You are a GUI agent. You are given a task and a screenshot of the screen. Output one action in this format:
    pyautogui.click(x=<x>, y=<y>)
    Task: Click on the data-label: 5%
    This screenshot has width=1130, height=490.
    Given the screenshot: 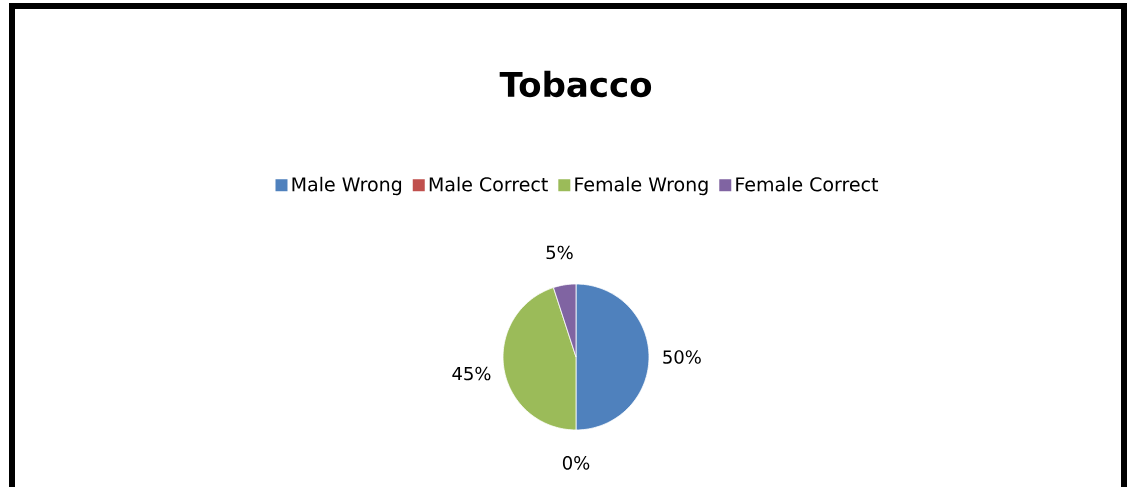 What is the action you would take?
    pyautogui.click(x=559, y=252)
    